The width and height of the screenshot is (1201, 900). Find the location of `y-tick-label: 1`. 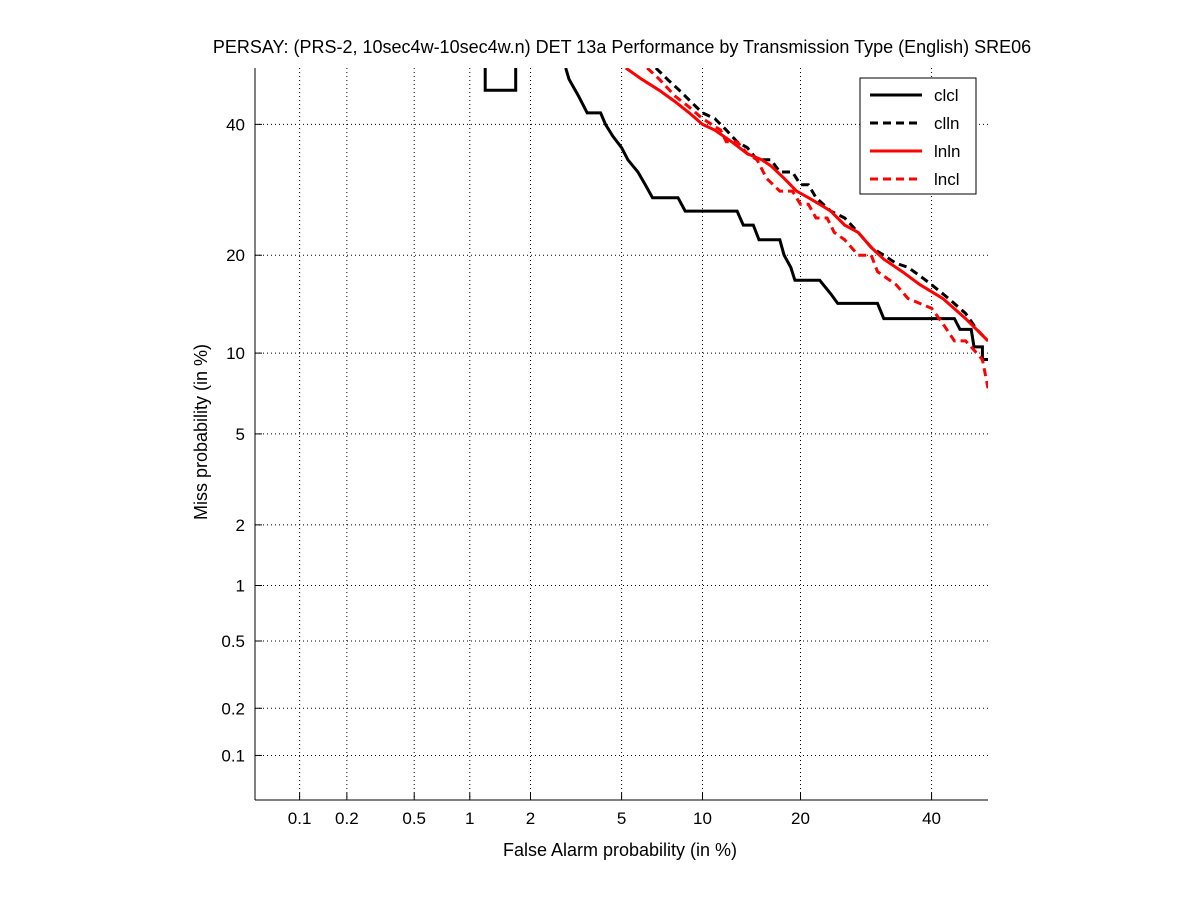

y-tick-label: 1 is located at coordinates (240, 586).